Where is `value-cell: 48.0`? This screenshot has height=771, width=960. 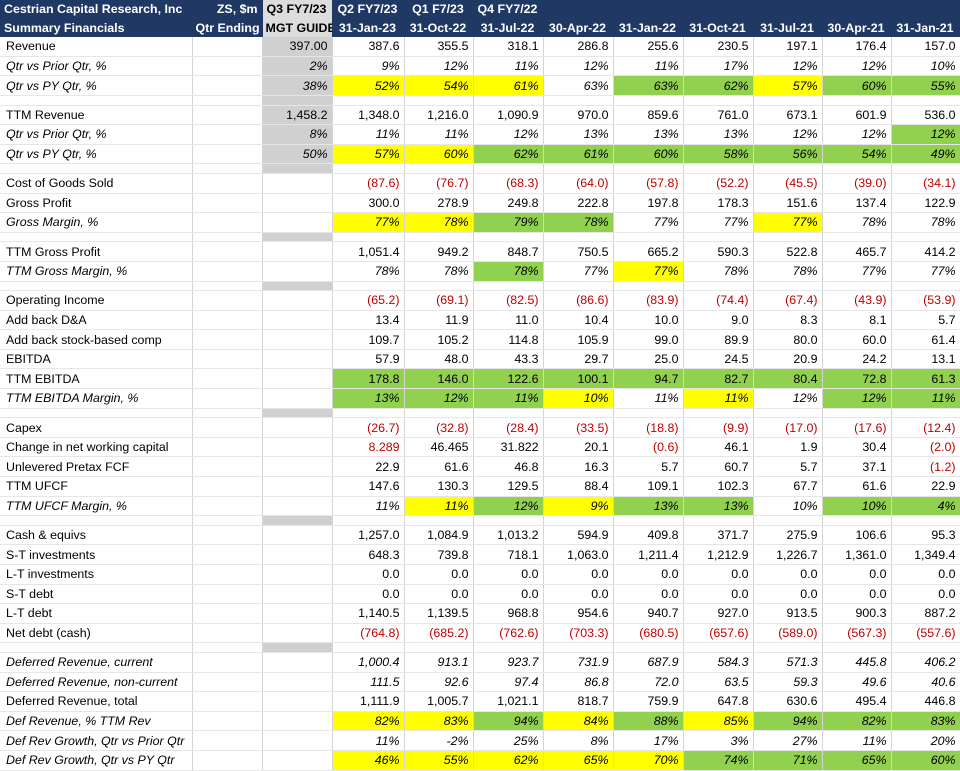
value-cell: 48.0 is located at coordinates (439, 359).